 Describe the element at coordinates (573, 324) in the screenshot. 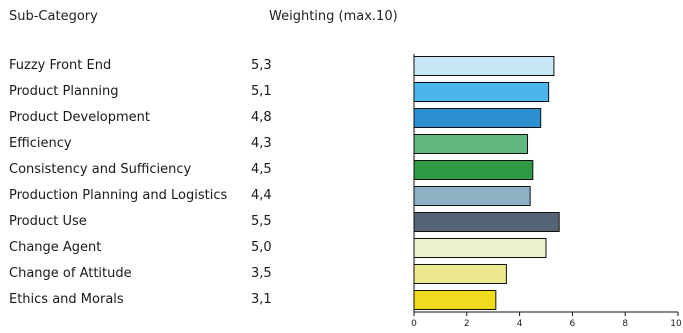

I see `x-tick-label: 6` at that location.